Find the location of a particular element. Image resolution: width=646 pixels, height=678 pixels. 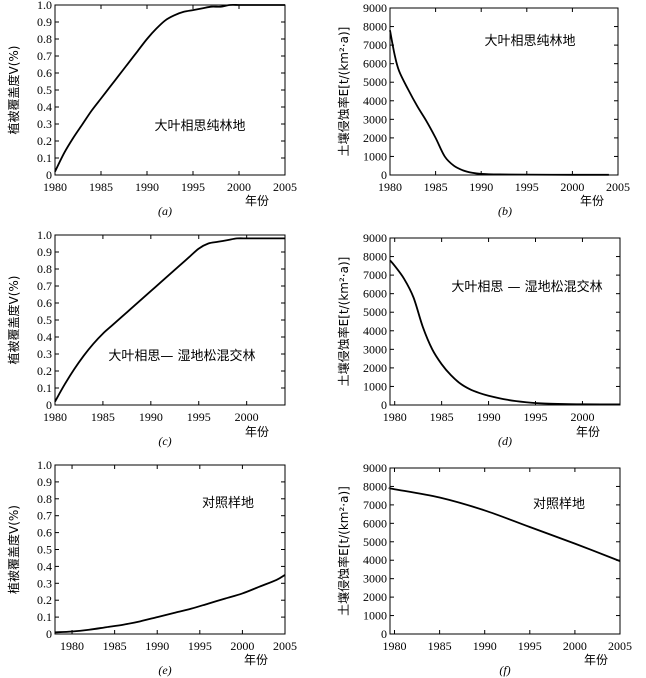

y-tick-label: 7000 is located at coordinates (375, 505).